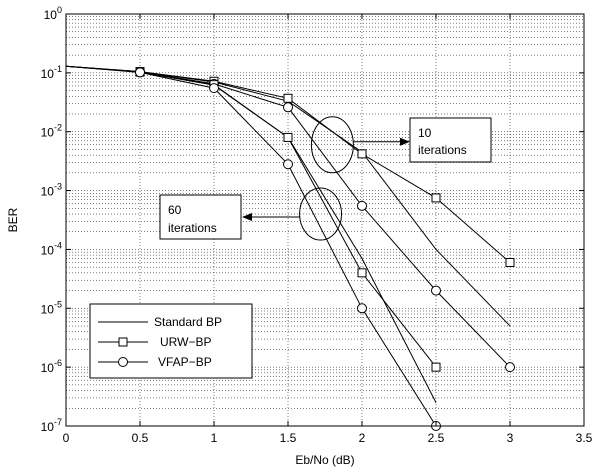  I want to click on legend: Standard BP URW−BP VFAP−BP, so click(171, 341).